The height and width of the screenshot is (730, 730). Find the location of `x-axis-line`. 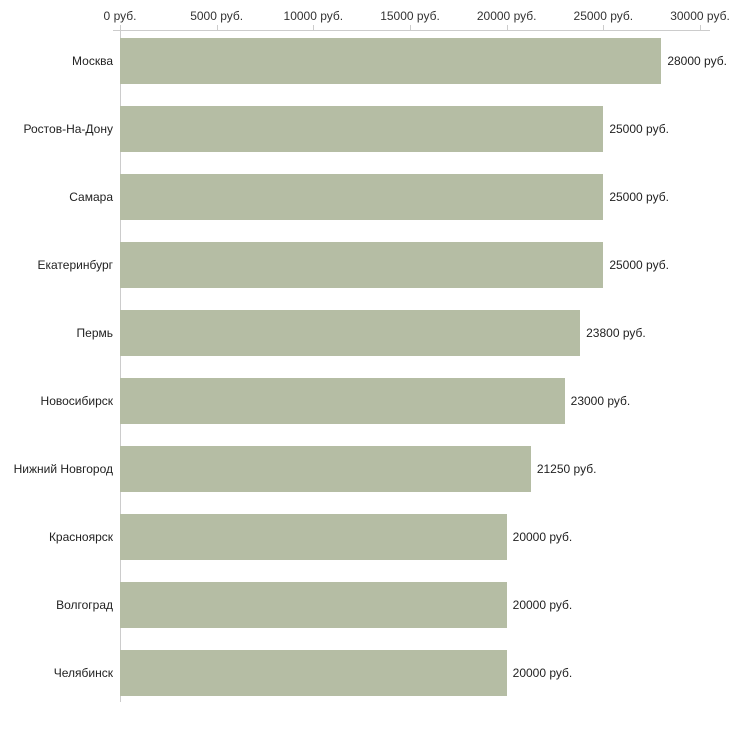

x-axis-line is located at coordinates (411, 30).